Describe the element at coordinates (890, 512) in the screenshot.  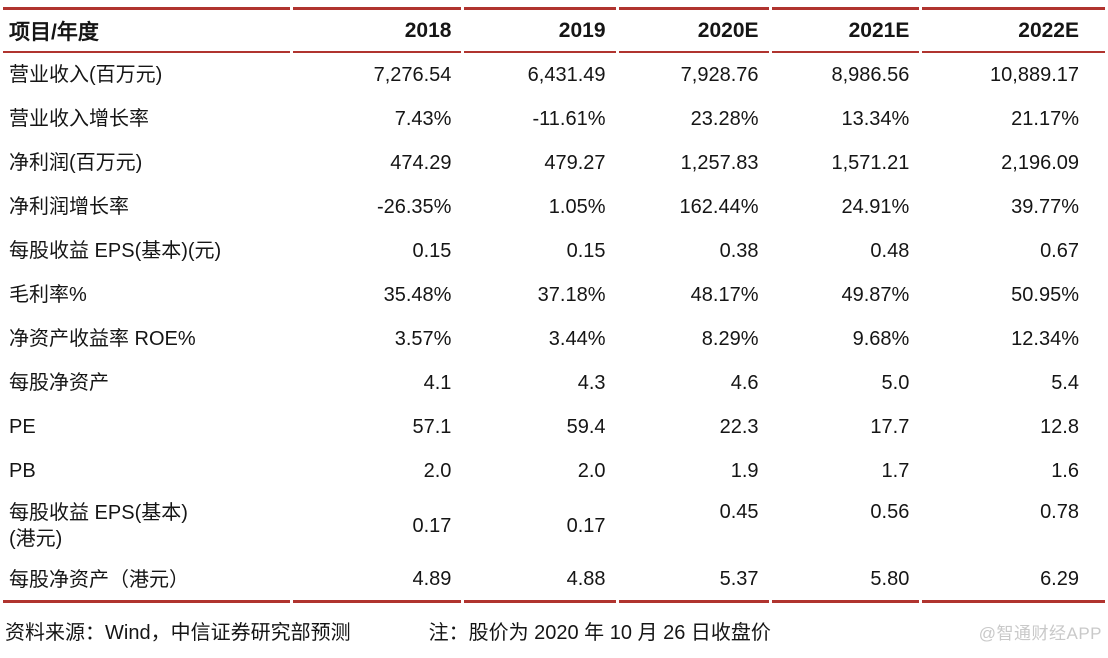
I see `cell-value: 0.56` at that location.